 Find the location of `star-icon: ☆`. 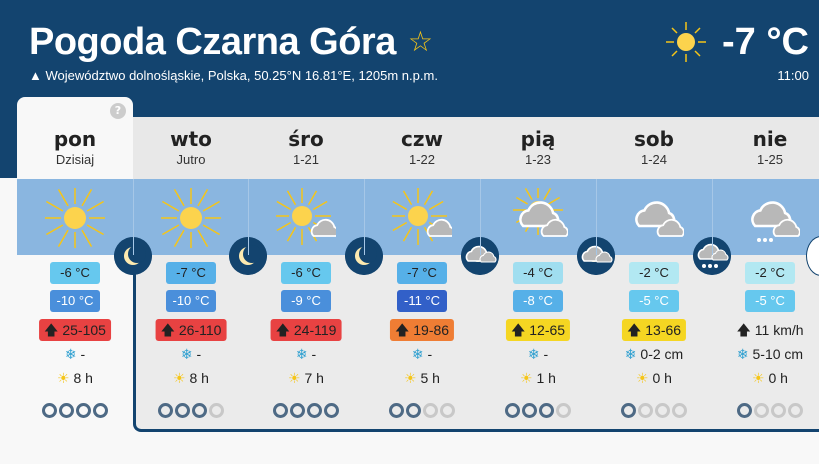

star-icon: ☆ is located at coordinates (420, 41).